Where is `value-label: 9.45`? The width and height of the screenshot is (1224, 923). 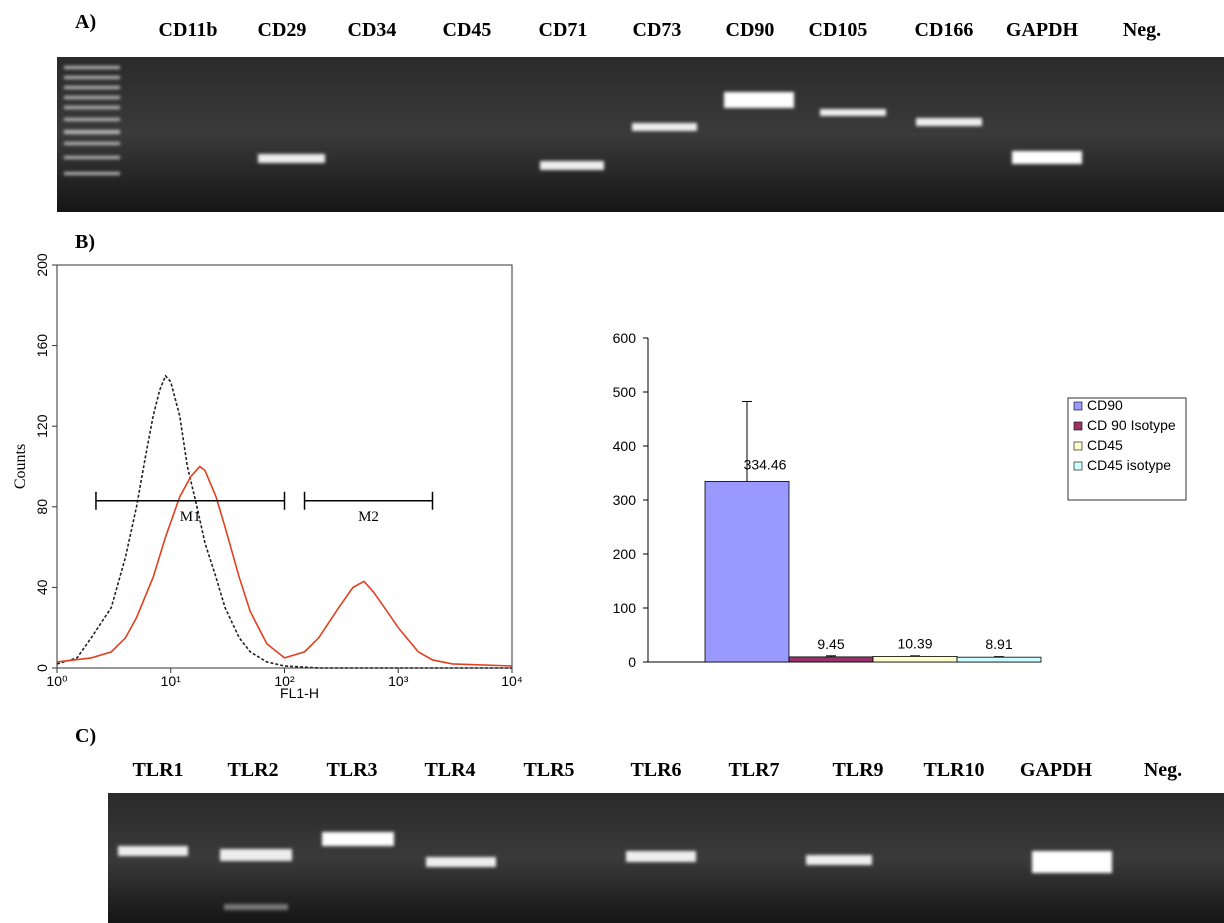
value-label: 9.45 is located at coordinates (830, 644).